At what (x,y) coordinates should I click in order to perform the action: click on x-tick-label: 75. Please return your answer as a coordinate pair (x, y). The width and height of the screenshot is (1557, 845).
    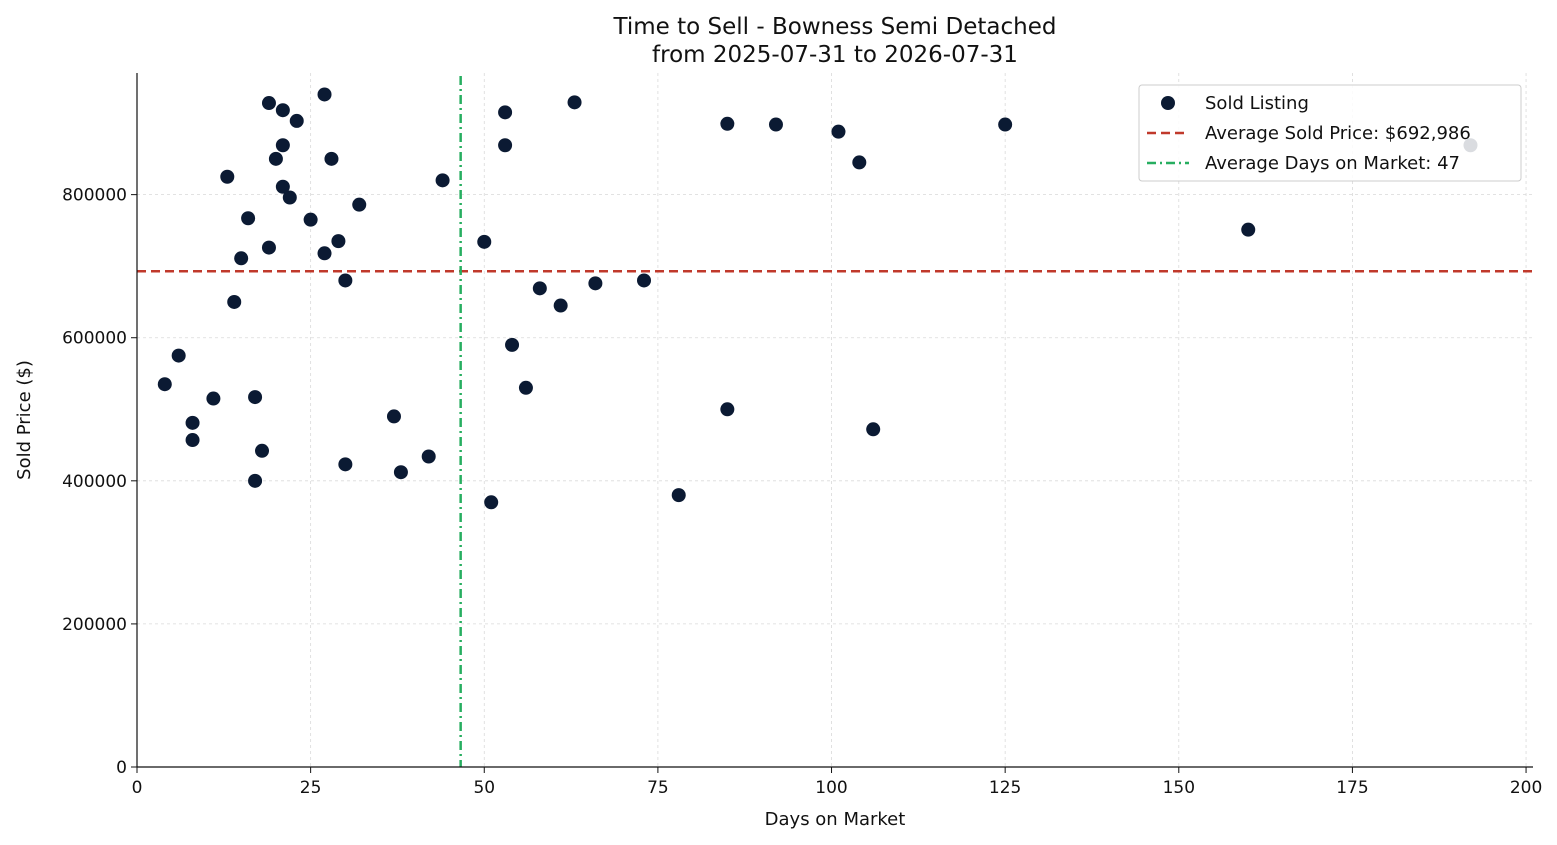
    Looking at the image, I should click on (658, 788).